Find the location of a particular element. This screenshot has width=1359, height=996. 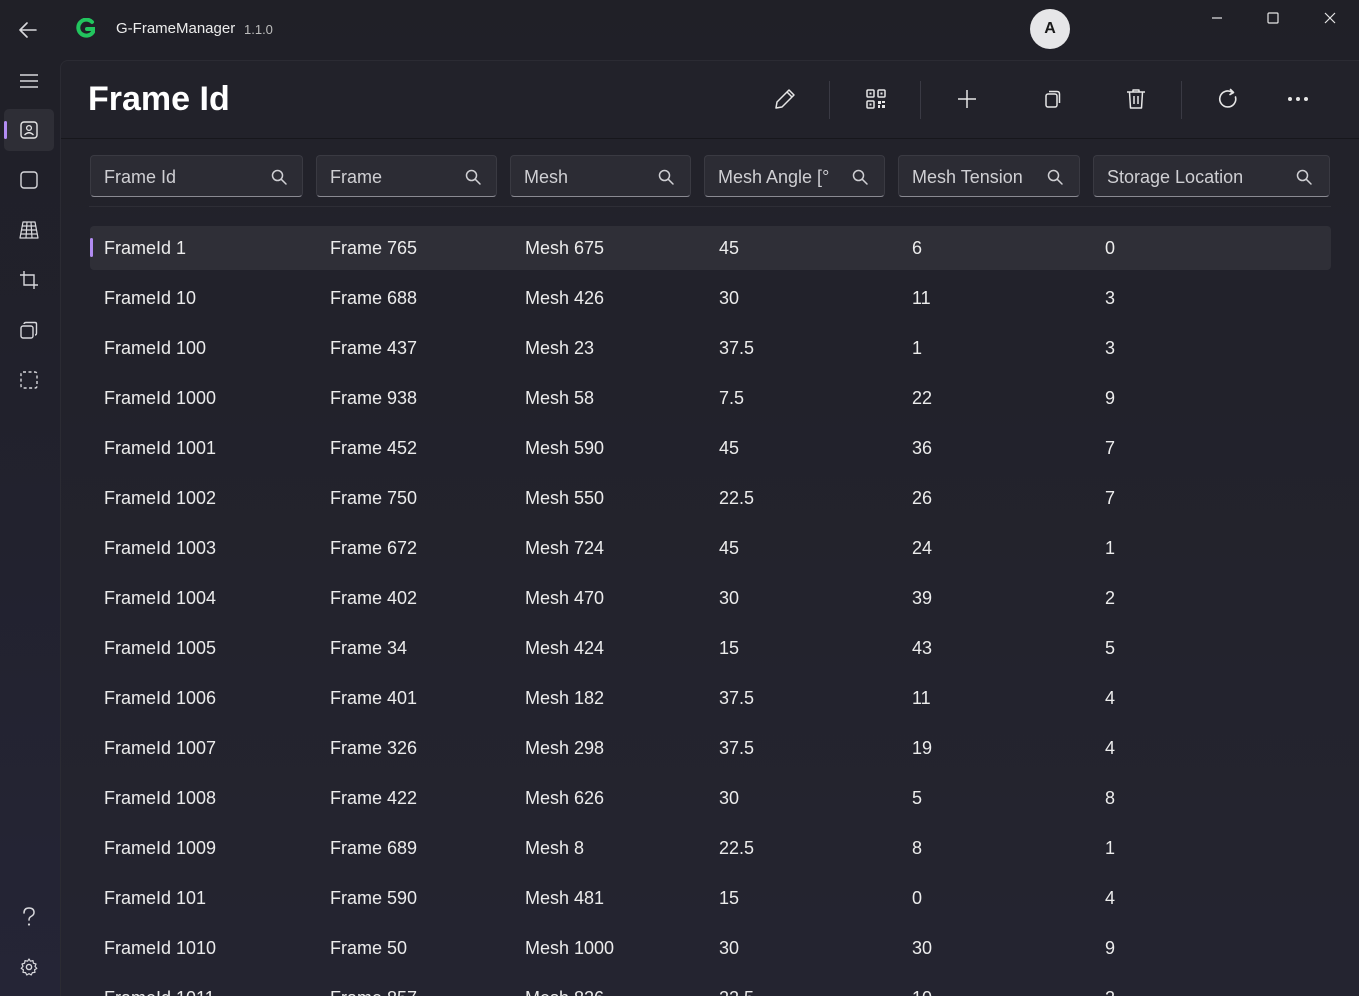

cell-storage-location: 4 is located at coordinates (1110, 898).